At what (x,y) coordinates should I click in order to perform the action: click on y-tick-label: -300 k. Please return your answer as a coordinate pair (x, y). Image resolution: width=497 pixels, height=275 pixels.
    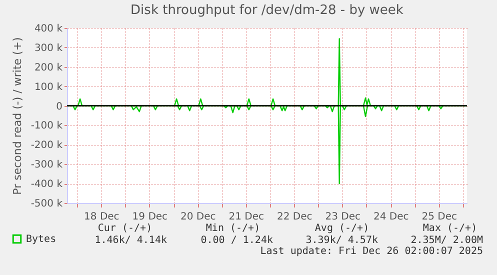
    Looking at the image, I should click on (46, 165).